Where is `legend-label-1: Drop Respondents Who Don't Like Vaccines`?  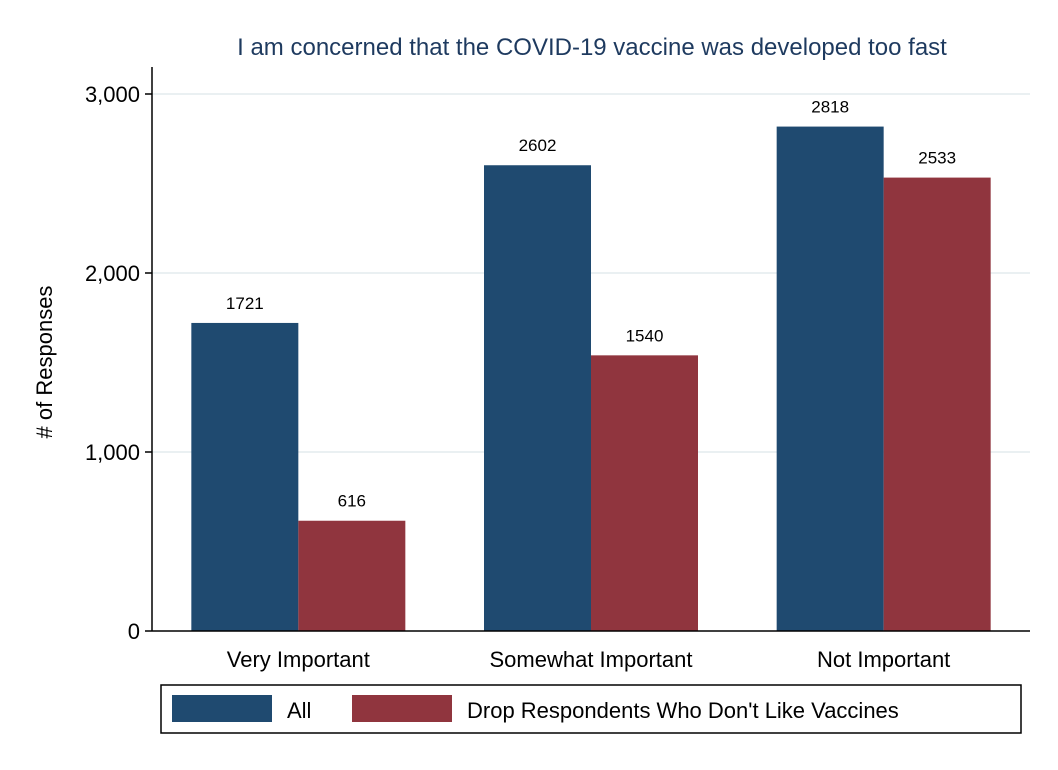 legend-label-1: Drop Respondents Who Don't Like Vaccines is located at coordinates (683, 710).